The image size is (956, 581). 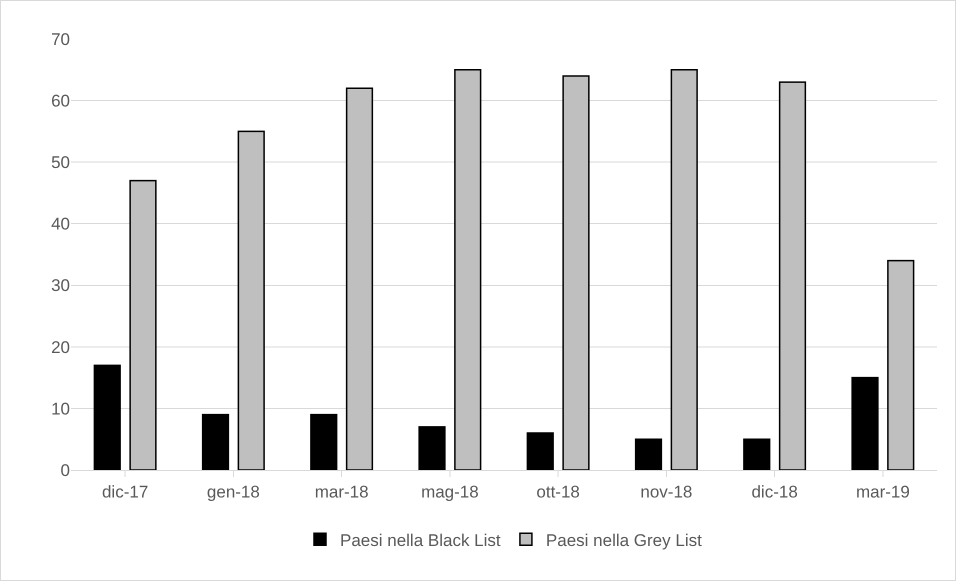 I want to click on x-tick-label: mar-19, so click(x=883, y=492).